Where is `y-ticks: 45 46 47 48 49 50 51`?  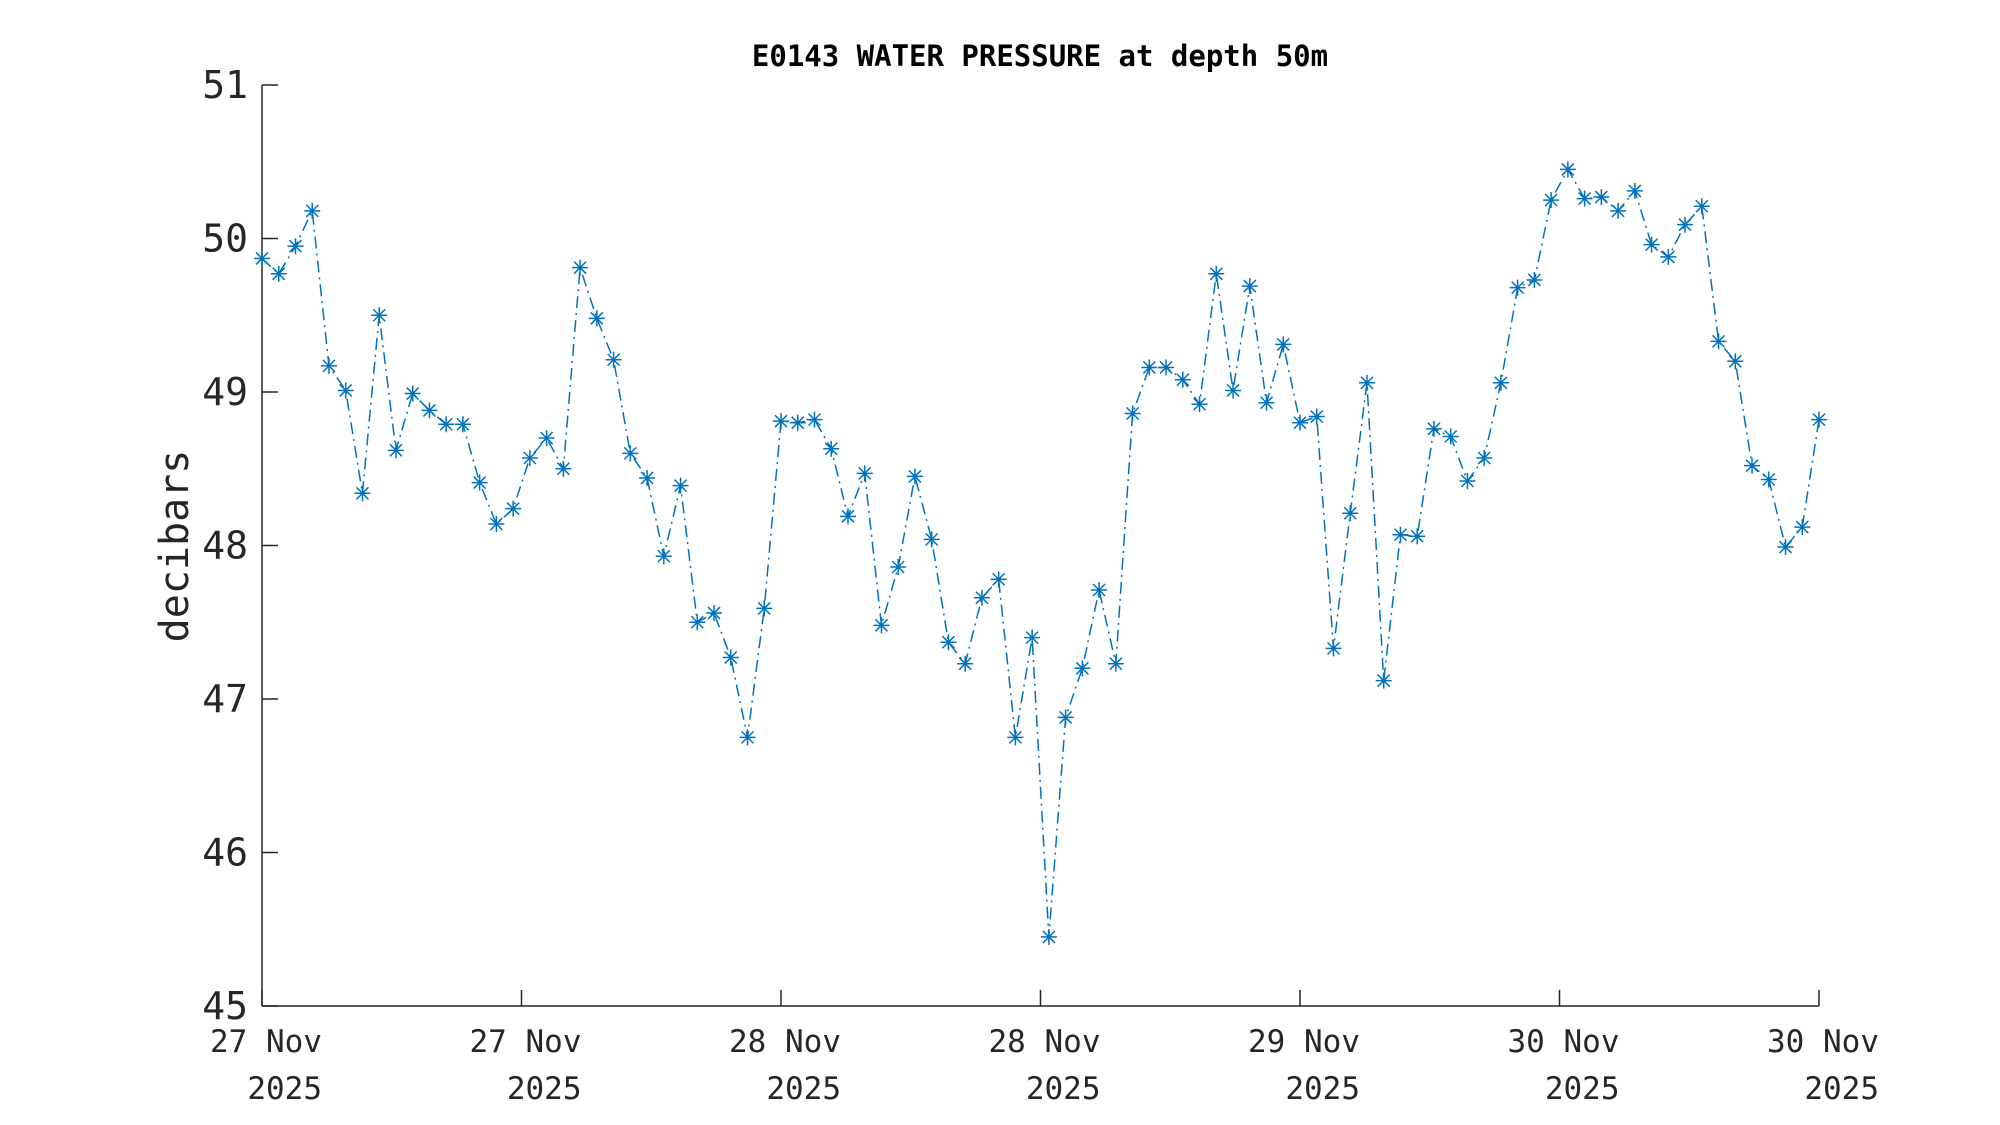 y-ticks: 45 46 47 48 49 50 51 is located at coordinates (240, 545).